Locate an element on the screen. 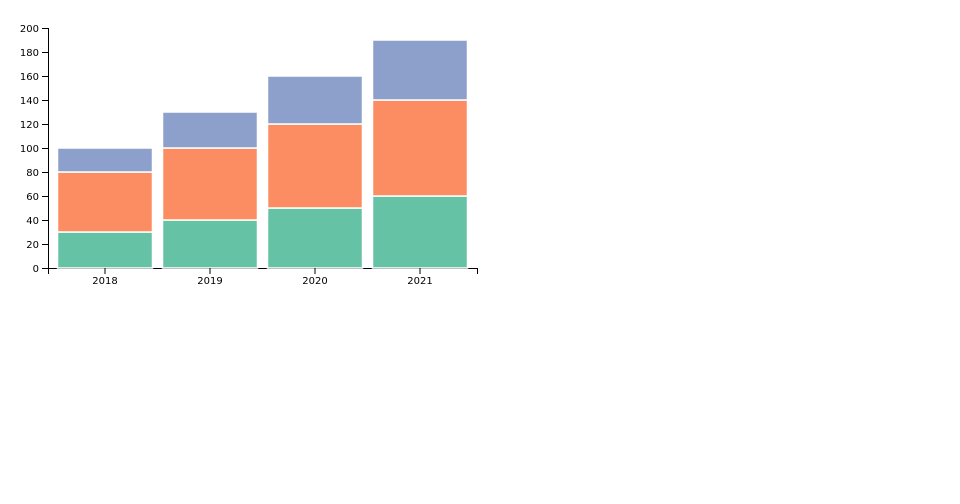  x-tick-label: 2019 is located at coordinates (209, 281).